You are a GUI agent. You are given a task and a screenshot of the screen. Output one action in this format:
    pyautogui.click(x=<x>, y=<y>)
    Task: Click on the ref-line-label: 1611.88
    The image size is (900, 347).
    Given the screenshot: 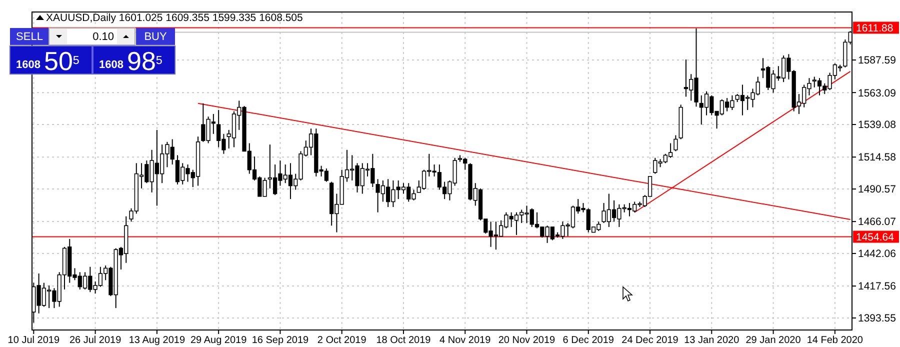 What is the action you would take?
    pyautogui.click(x=875, y=28)
    